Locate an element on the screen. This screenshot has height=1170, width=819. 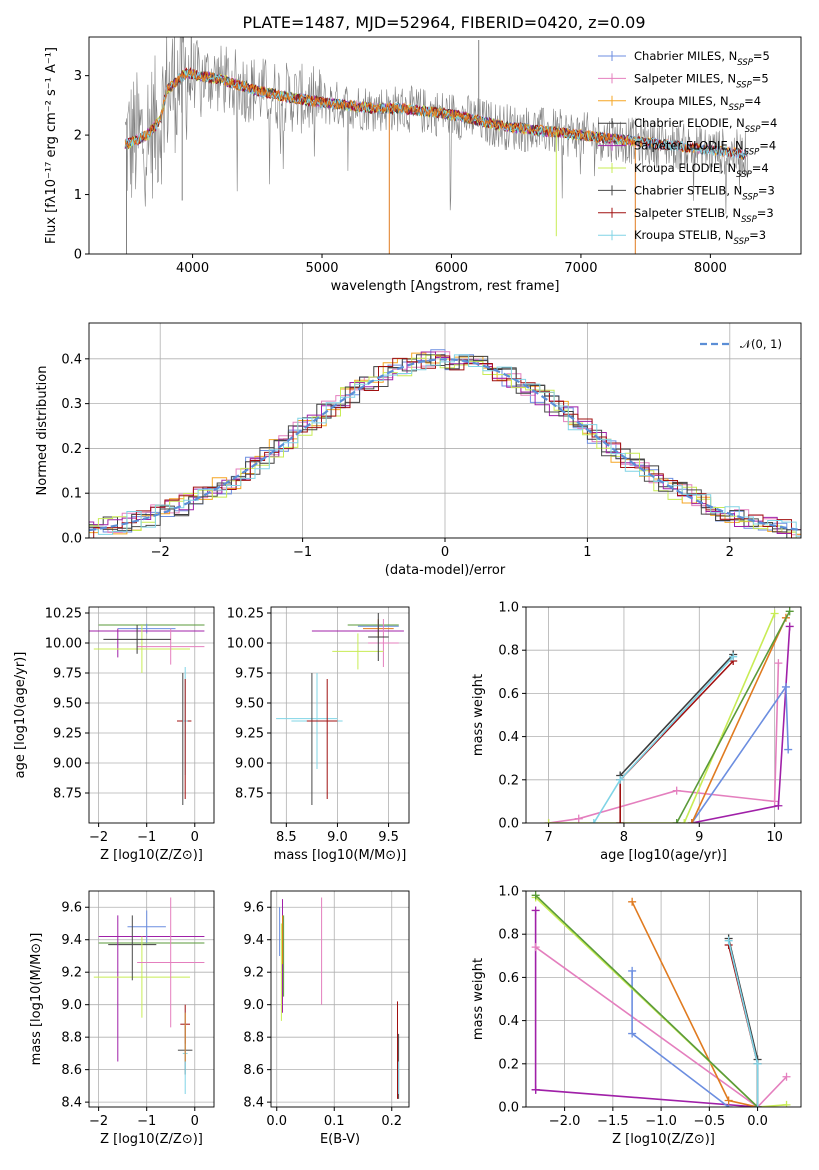
x-tick-label: 4000 is located at coordinates (192, 268).